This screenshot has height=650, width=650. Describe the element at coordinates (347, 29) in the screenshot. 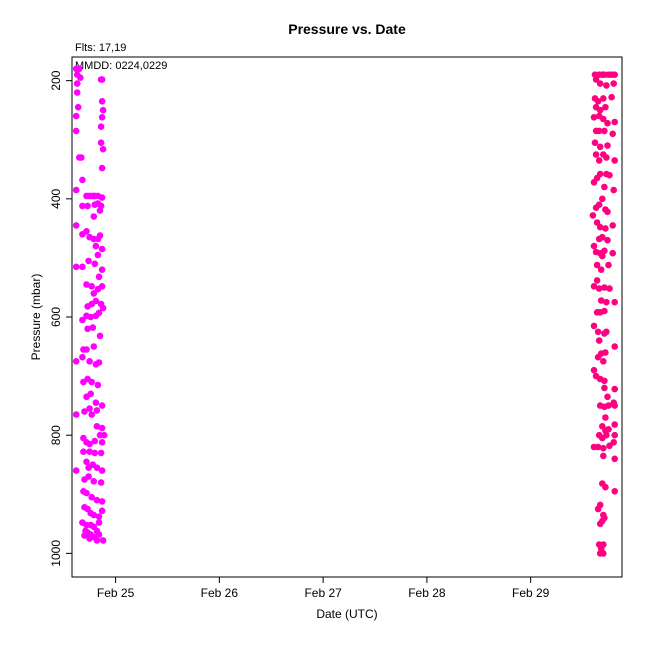

I see `chart-title: Pressure vs. Date` at that location.